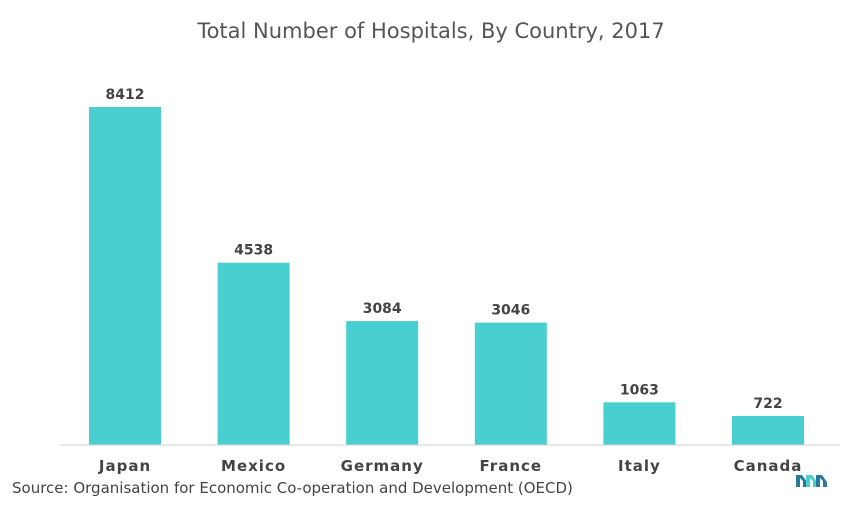 This screenshot has height=512, width=850. Describe the element at coordinates (382, 383) in the screenshot. I see `bar-germany` at that location.